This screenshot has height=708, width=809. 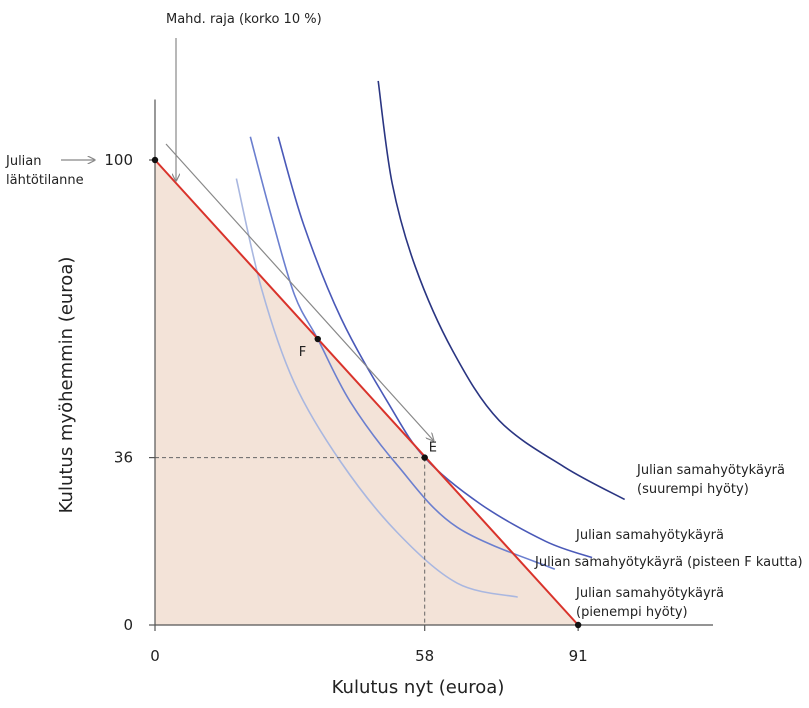 I want to click on frontier-label: Mahd. raja (korko 10 %), so click(x=244, y=19).